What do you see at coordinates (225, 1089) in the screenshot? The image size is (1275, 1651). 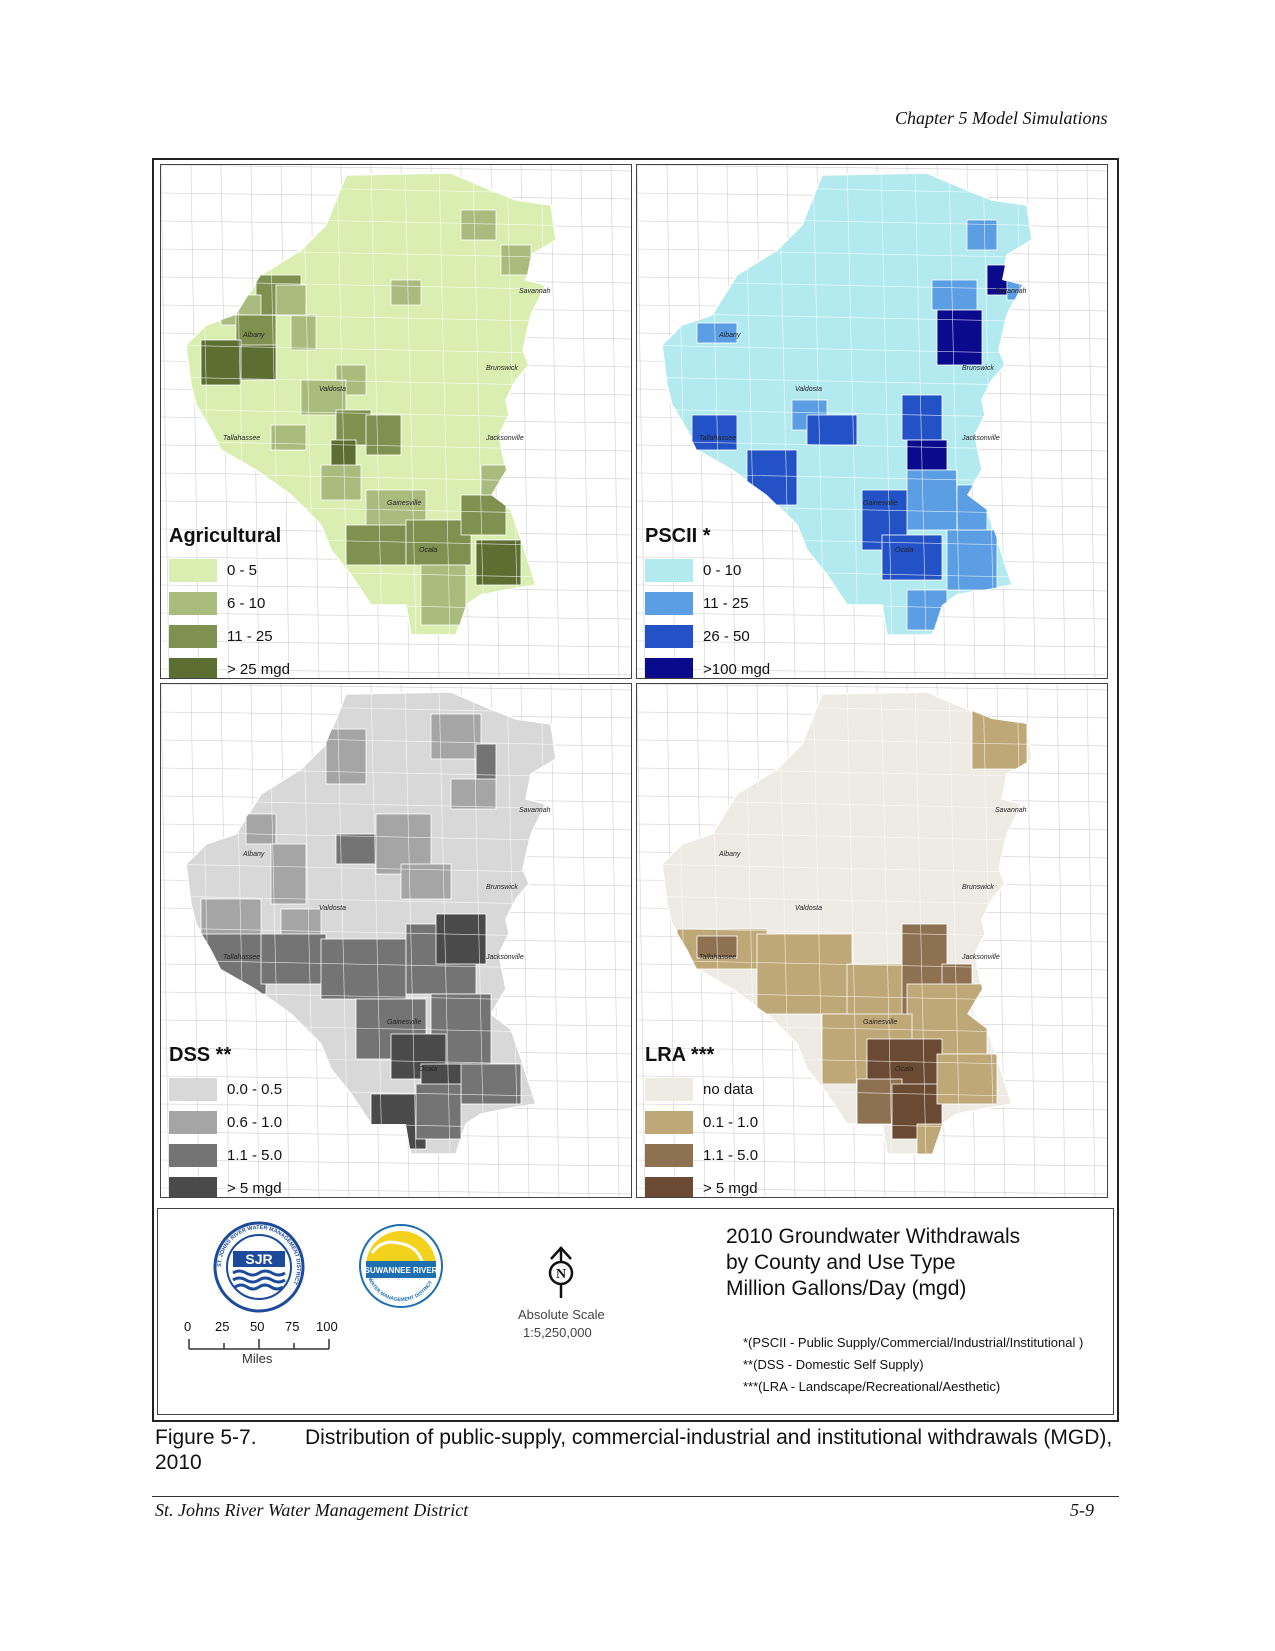 I see `legend-item: 0.0 - 0.5` at bounding box center [225, 1089].